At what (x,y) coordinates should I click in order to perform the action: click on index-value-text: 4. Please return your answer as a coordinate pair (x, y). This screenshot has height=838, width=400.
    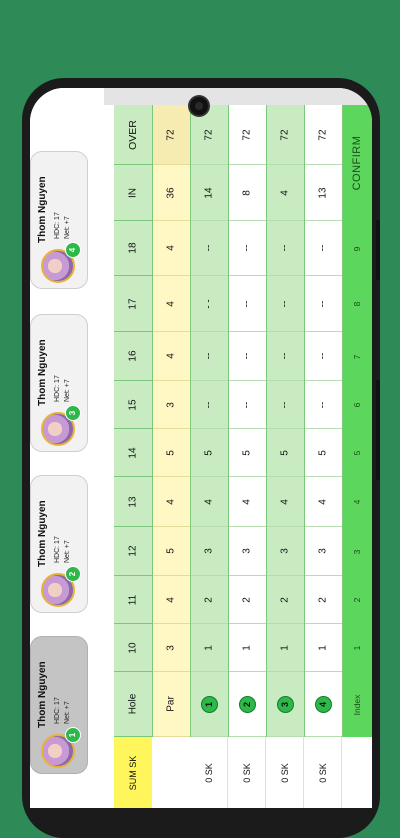
    Looking at the image, I should click on (357, 502).